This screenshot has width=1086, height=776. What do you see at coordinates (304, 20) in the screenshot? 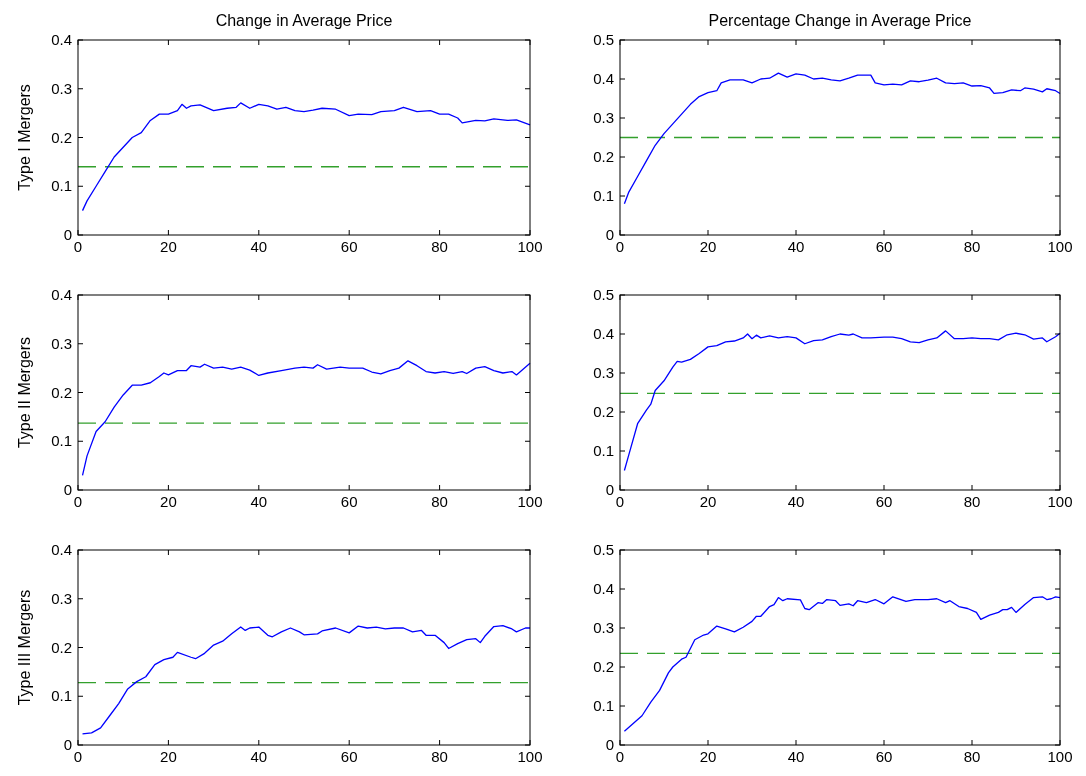
I see `chart-title: Change in Average Price` at bounding box center [304, 20].